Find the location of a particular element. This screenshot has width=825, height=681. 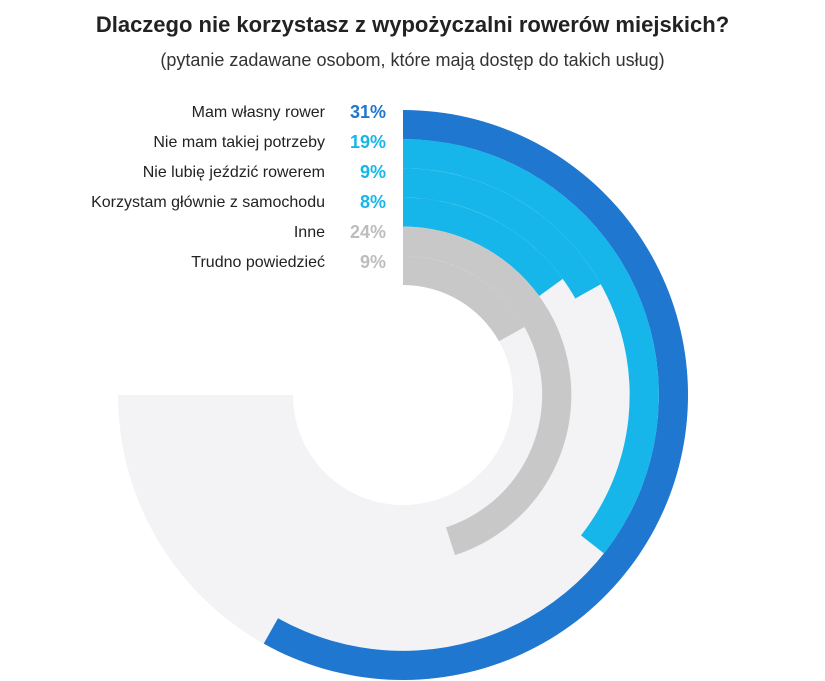

category-label-1: Mam własny rower is located at coordinates (259, 112).